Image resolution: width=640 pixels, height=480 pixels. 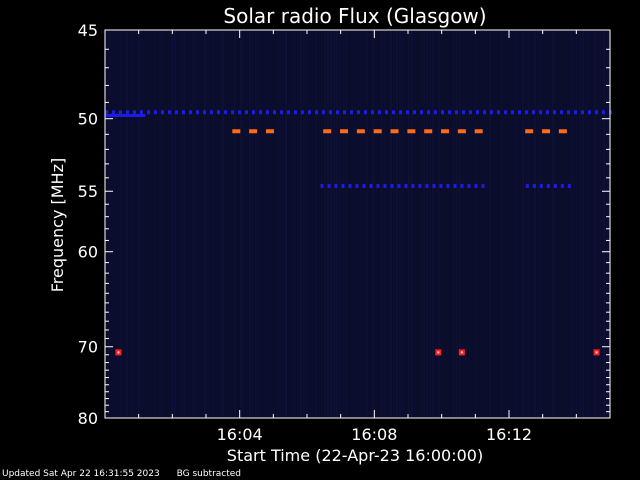 What do you see at coordinates (354, 16) in the screenshot?
I see `chart-title: Solar radio Flux (Glasgow)` at bounding box center [354, 16].